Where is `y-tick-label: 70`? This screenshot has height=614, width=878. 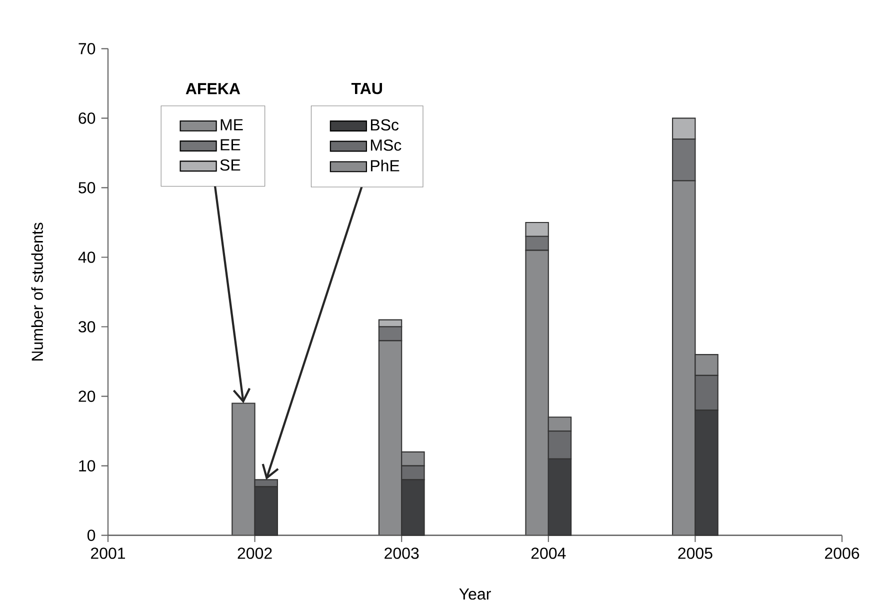
y-tick-label: 70 is located at coordinates (87, 48).